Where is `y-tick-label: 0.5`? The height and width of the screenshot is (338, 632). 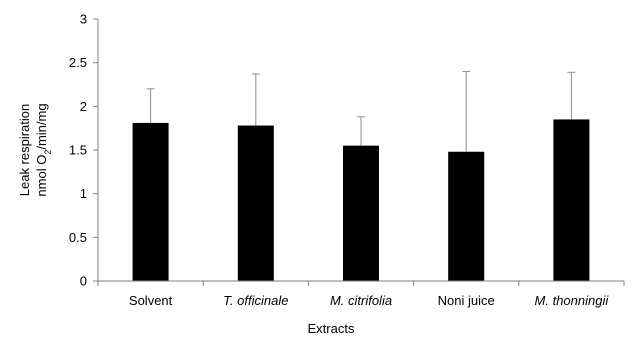 y-tick-label: 0.5 is located at coordinates (78, 237).